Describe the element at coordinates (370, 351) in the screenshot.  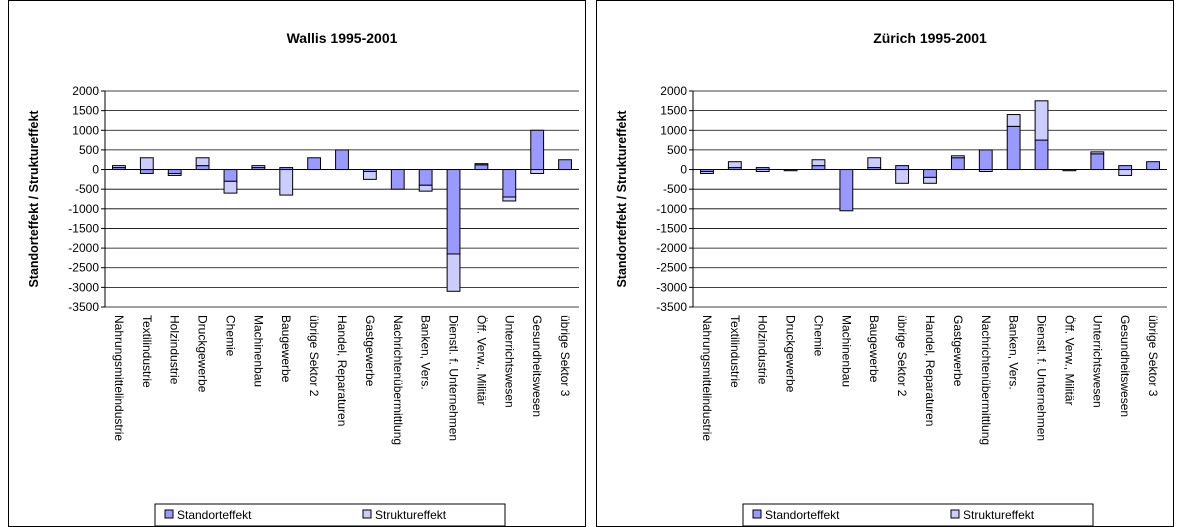
I see `x-tick-label: Gastgewerbe` at that location.